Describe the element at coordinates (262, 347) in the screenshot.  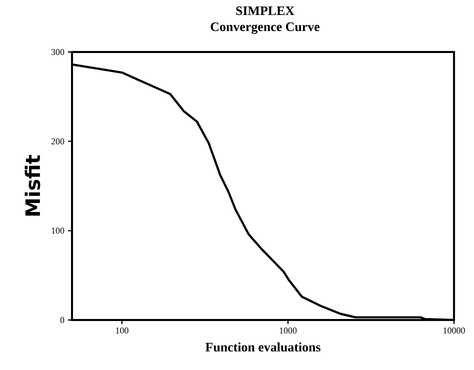
I see `x-axis-title: Function evaluations` at that location.